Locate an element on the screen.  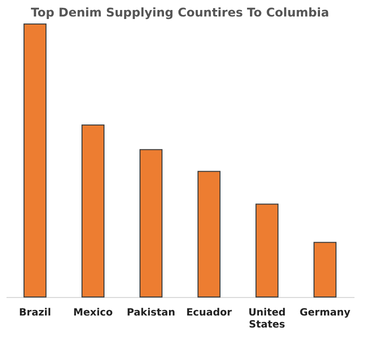
x-tick-label: United States is located at coordinates (267, 319).